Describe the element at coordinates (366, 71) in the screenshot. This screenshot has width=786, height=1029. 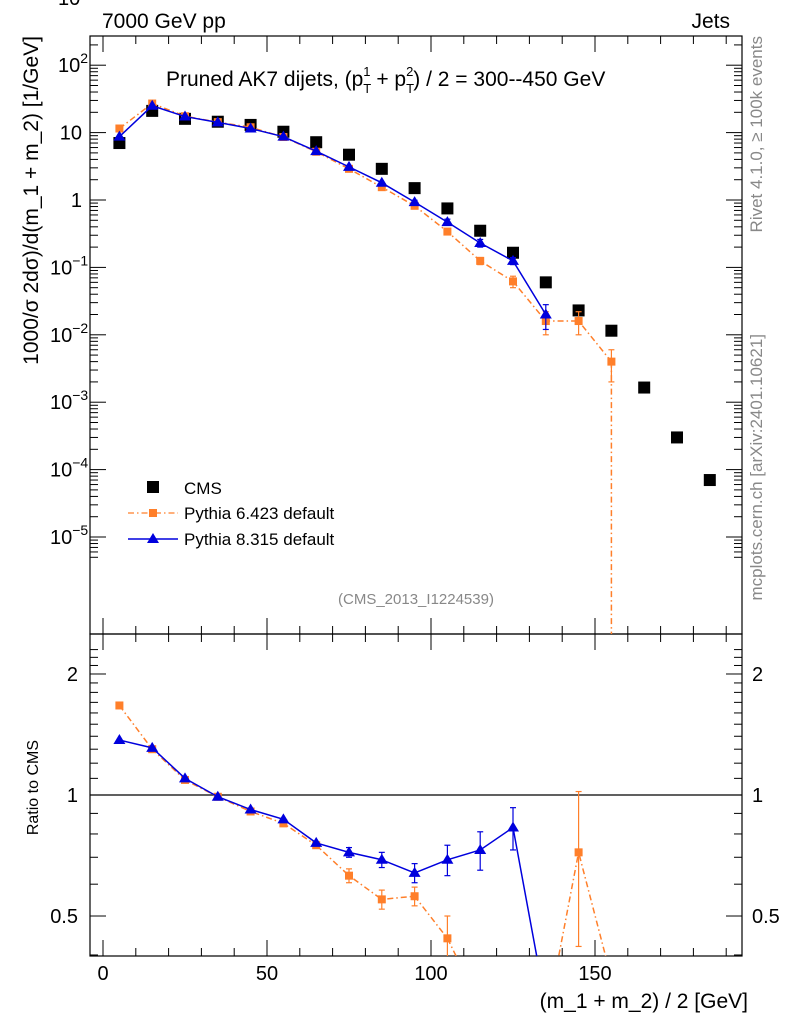
I see `plot-title-sup1: 1` at that location.